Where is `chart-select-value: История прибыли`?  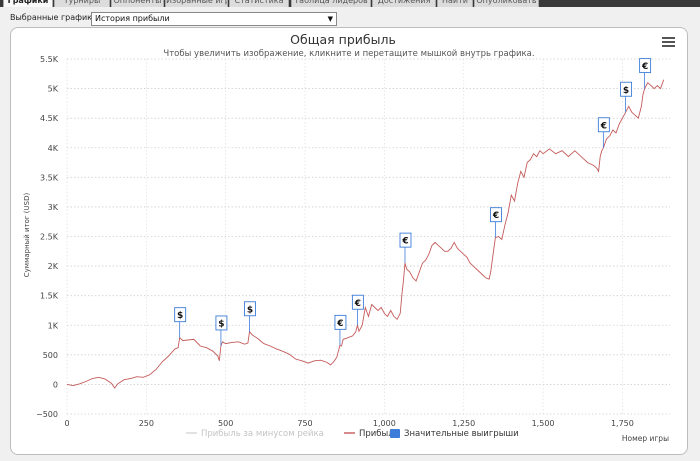
chart-select-value: История прибыли is located at coordinates (132, 18).